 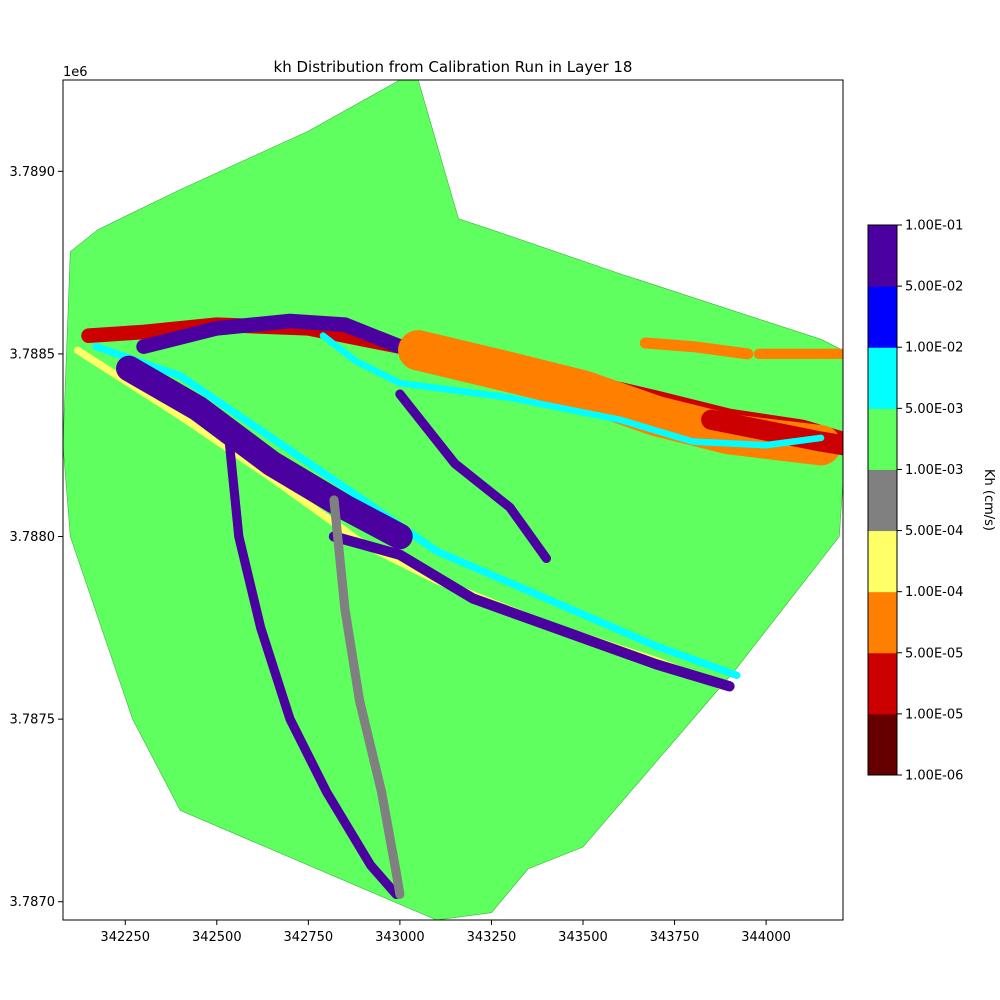 What do you see at coordinates (766, 937) in the screenshot?
I see `x-tick-label: 344000` at bounding box center [766, 937].